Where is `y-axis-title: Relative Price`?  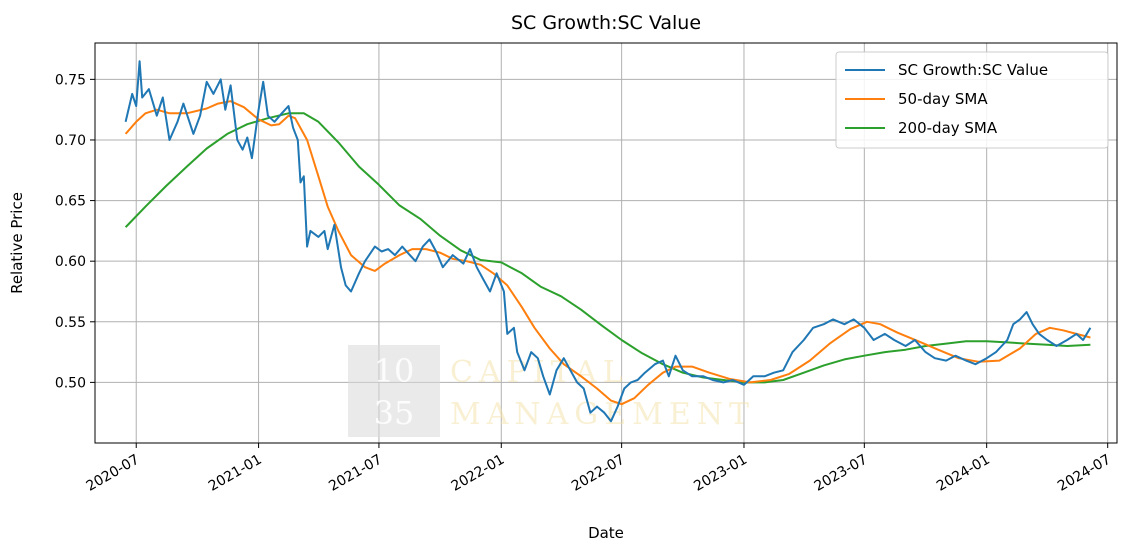
y-axis-title: Relative Price is located at coordinates (17, 243).